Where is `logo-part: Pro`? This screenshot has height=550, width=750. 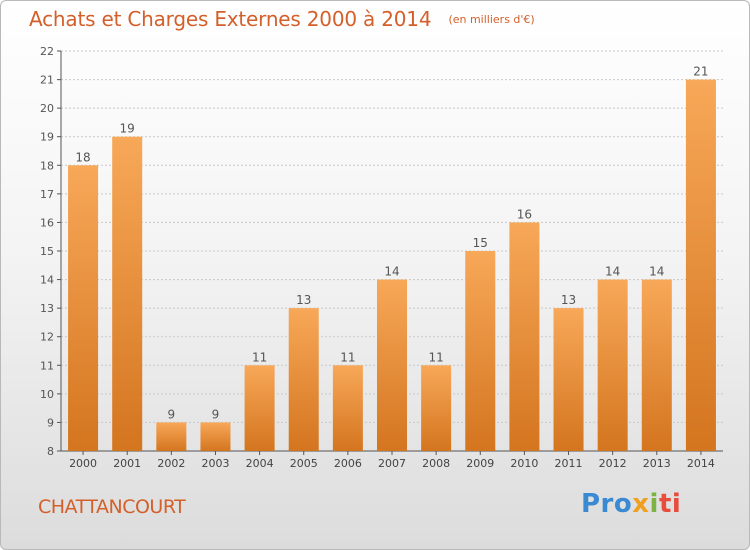 logo-part: Pro is located at coordinates (607, 504).